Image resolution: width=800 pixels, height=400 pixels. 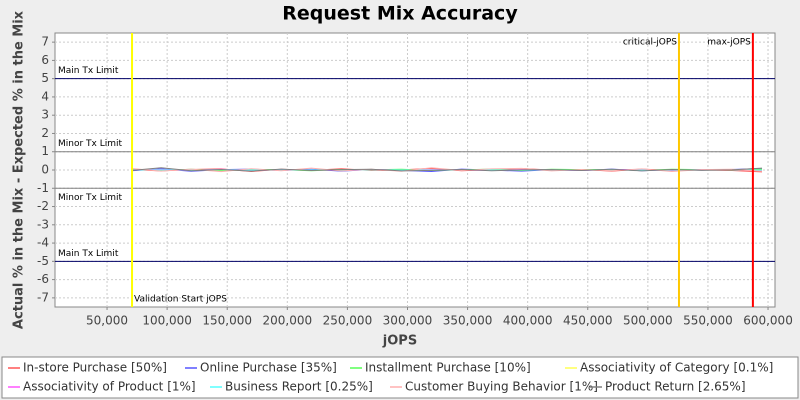 I want to click on y-tick-label: 4, so click(x=45, y=96).